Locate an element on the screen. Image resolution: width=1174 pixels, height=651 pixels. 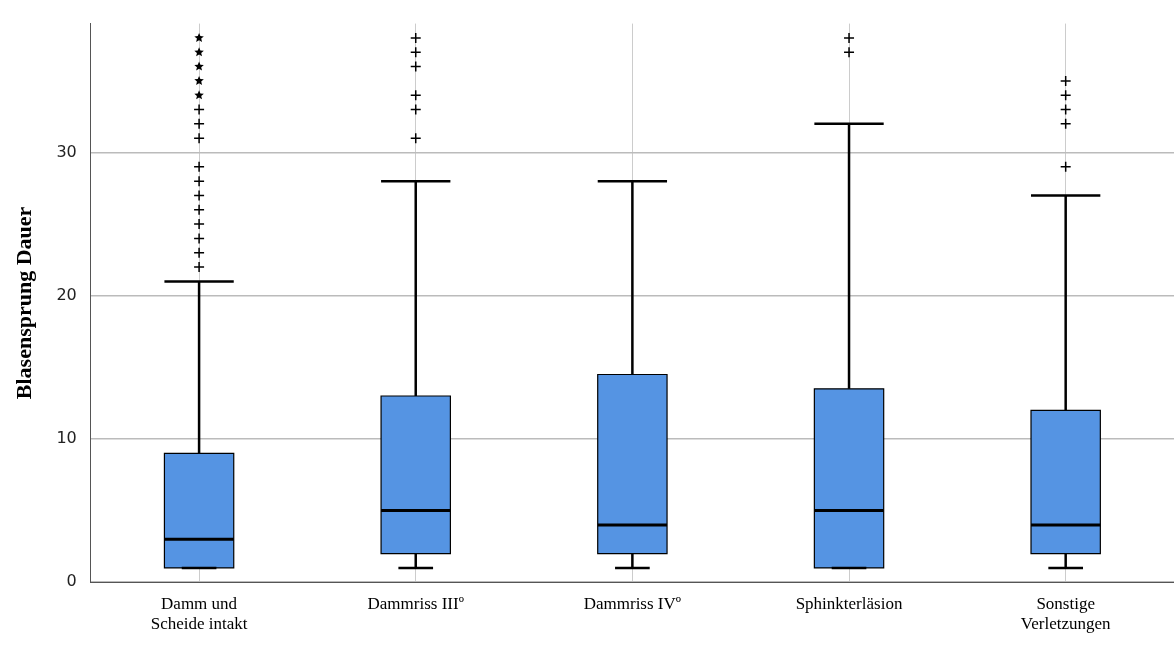
x-tick-label: Sphinkterläsion is located at coordinates (849, 603).